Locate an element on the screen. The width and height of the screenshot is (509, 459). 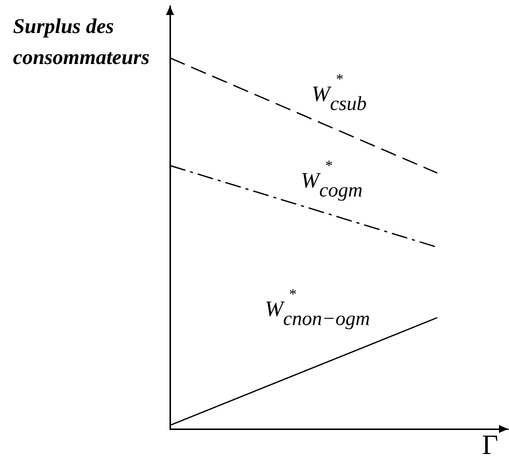
y-axis-title: Surplus des consommateurs is located at coordinates (82, 42).